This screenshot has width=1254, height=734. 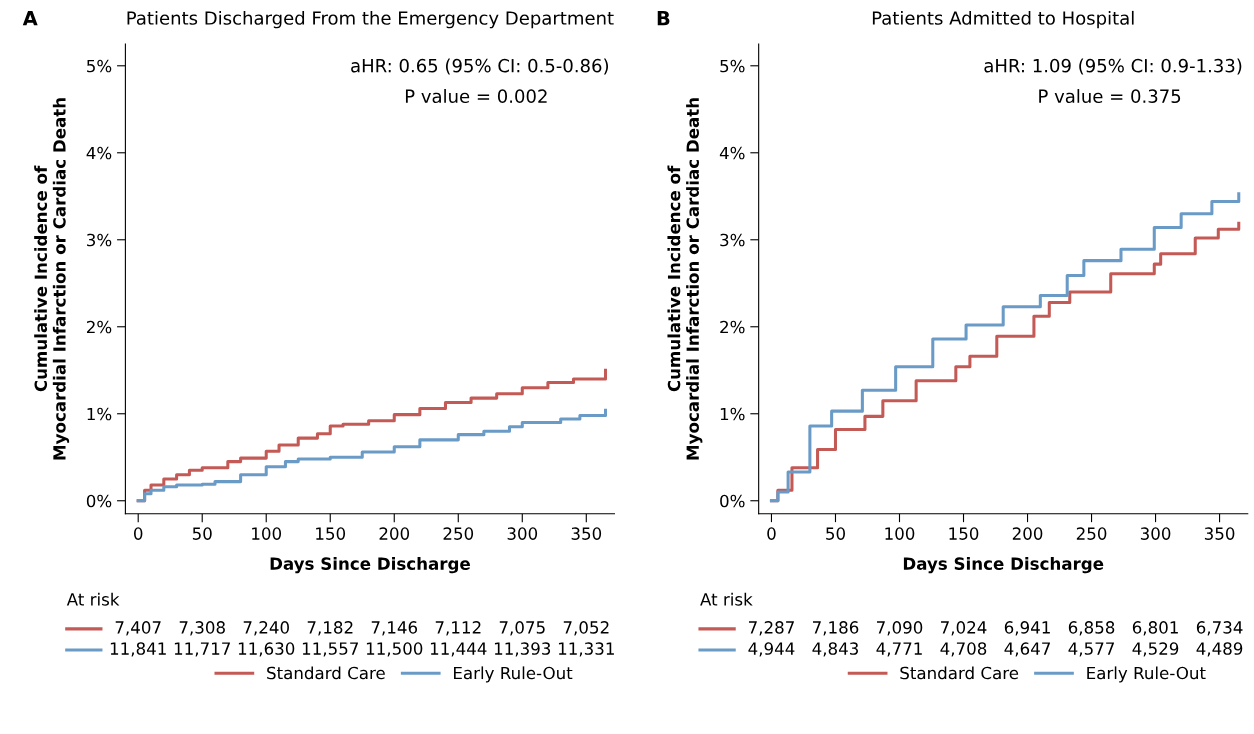 I want to click on annotation: aHR: 0.65 (95% CI: 0.5-0.86), so click(x=480, y=66).